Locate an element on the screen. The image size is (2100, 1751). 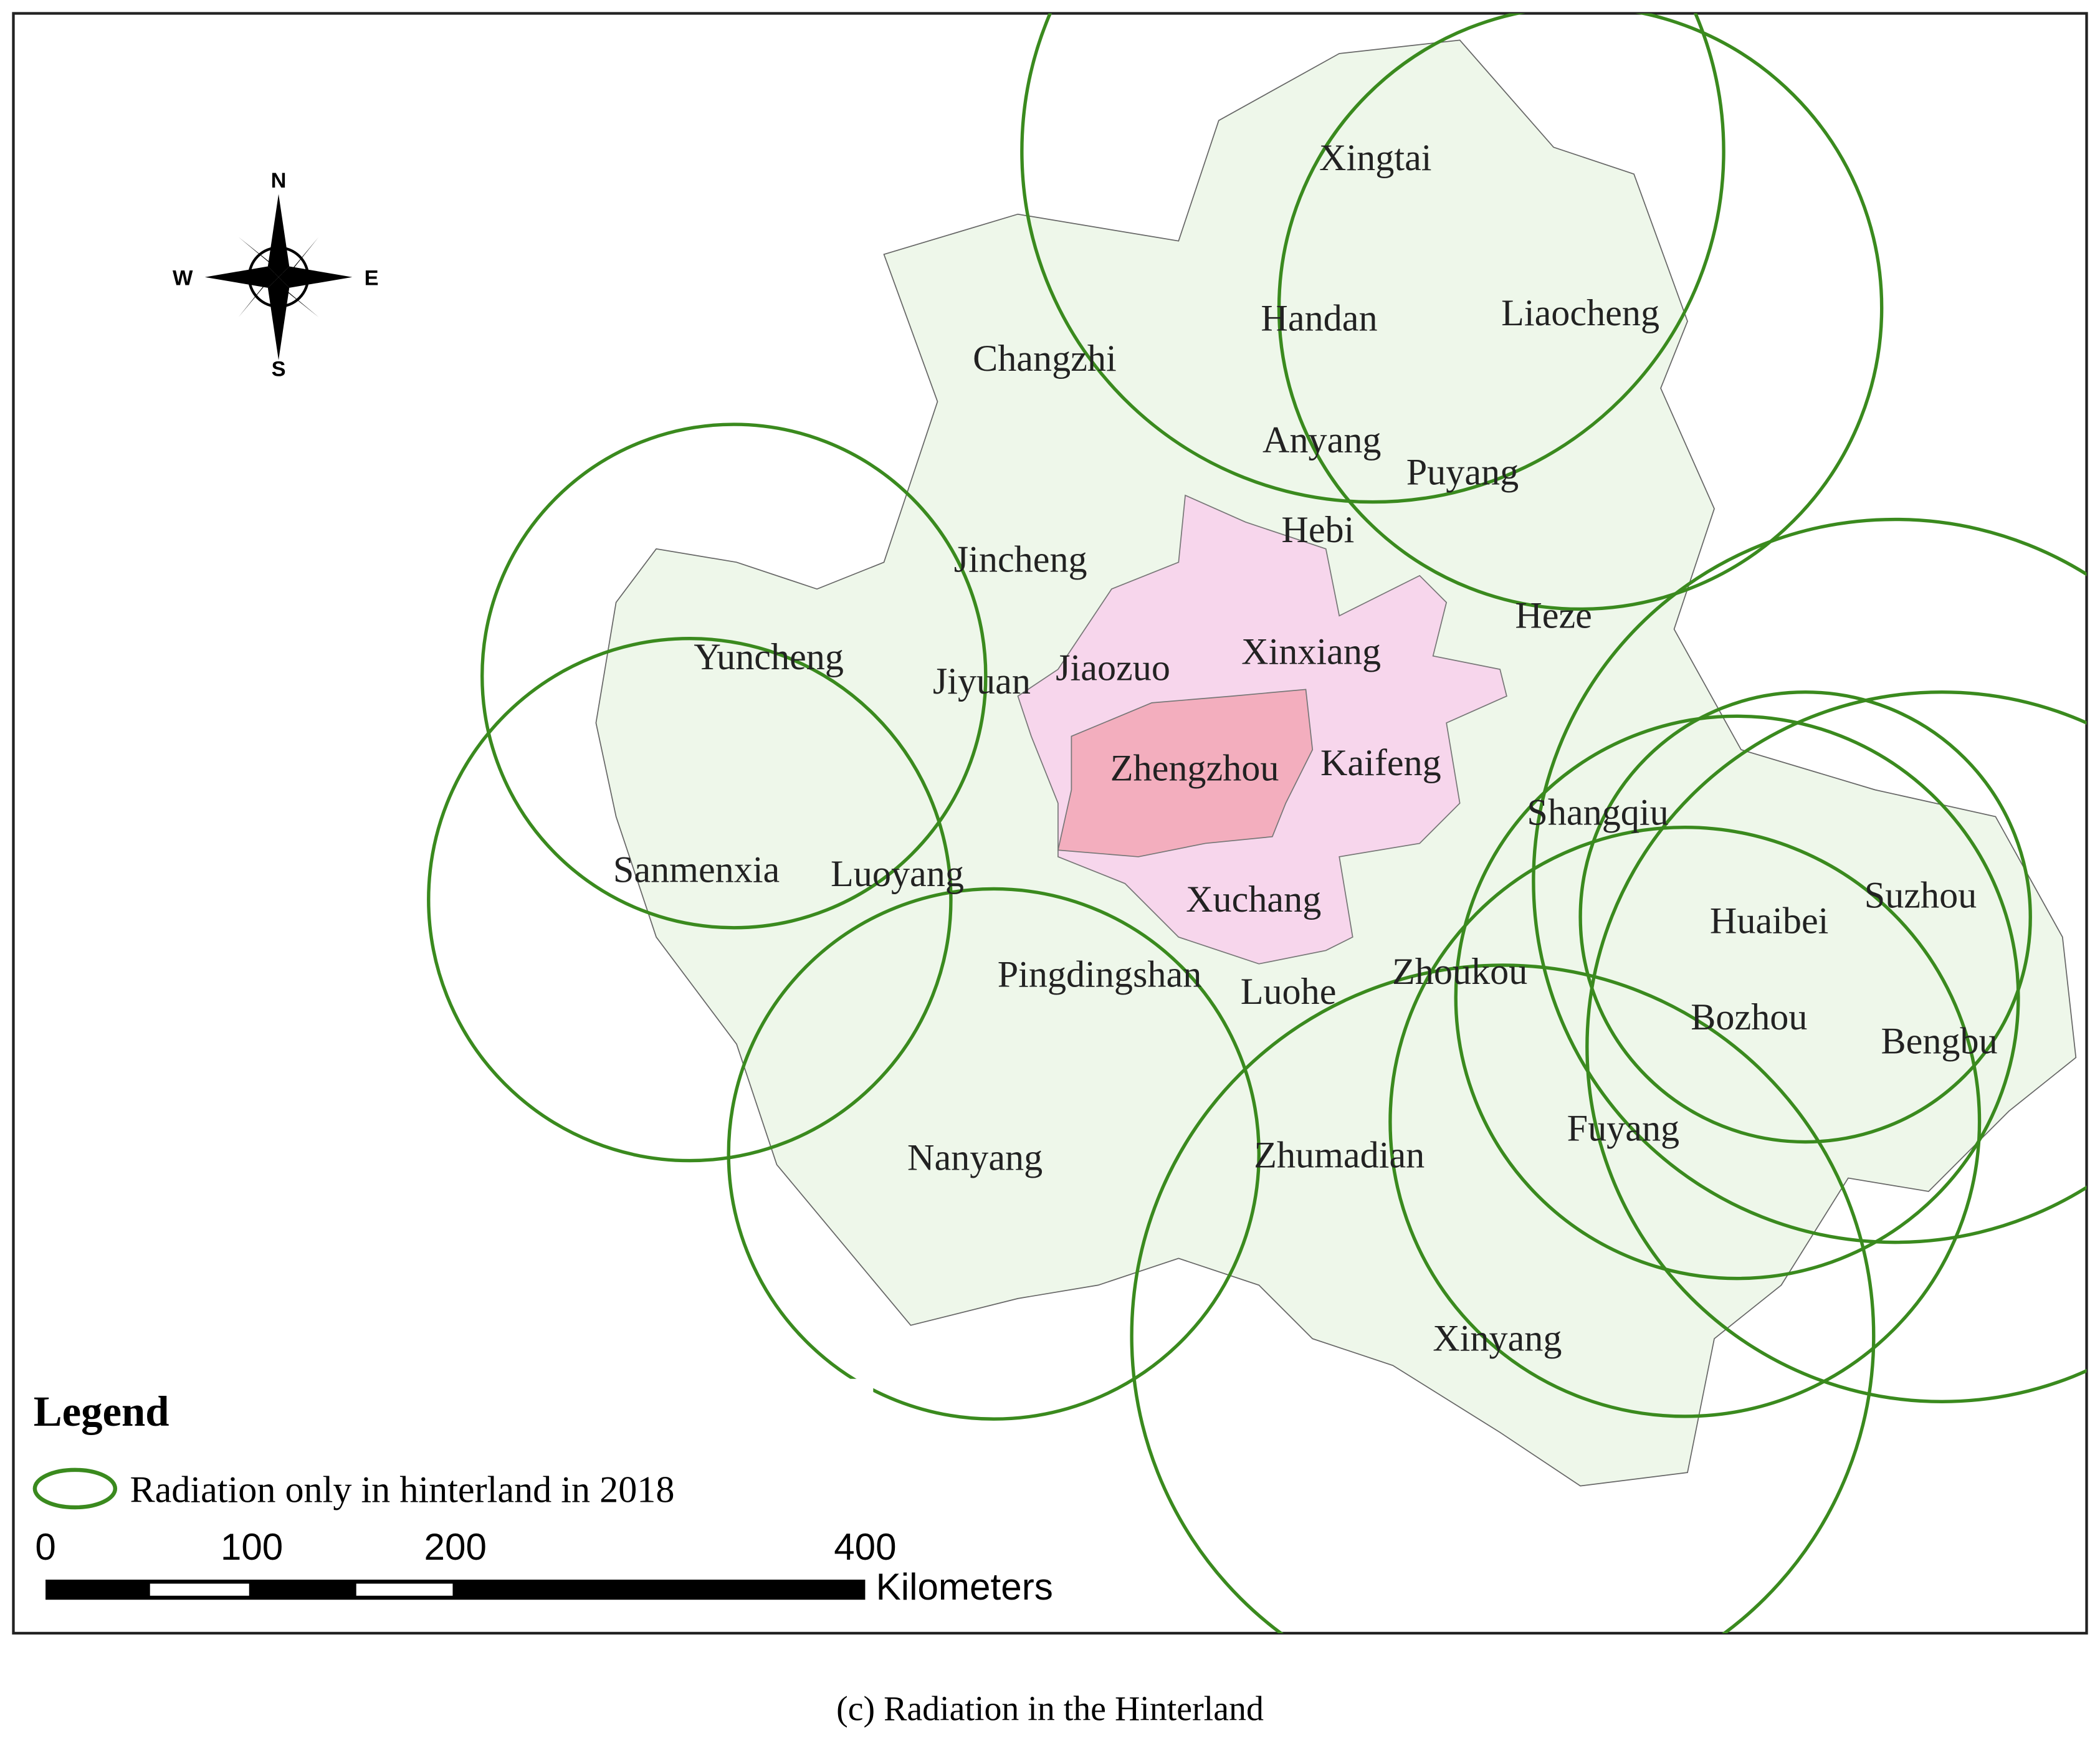
city-label: Shangqiu is located at coordinates (1597, 812).